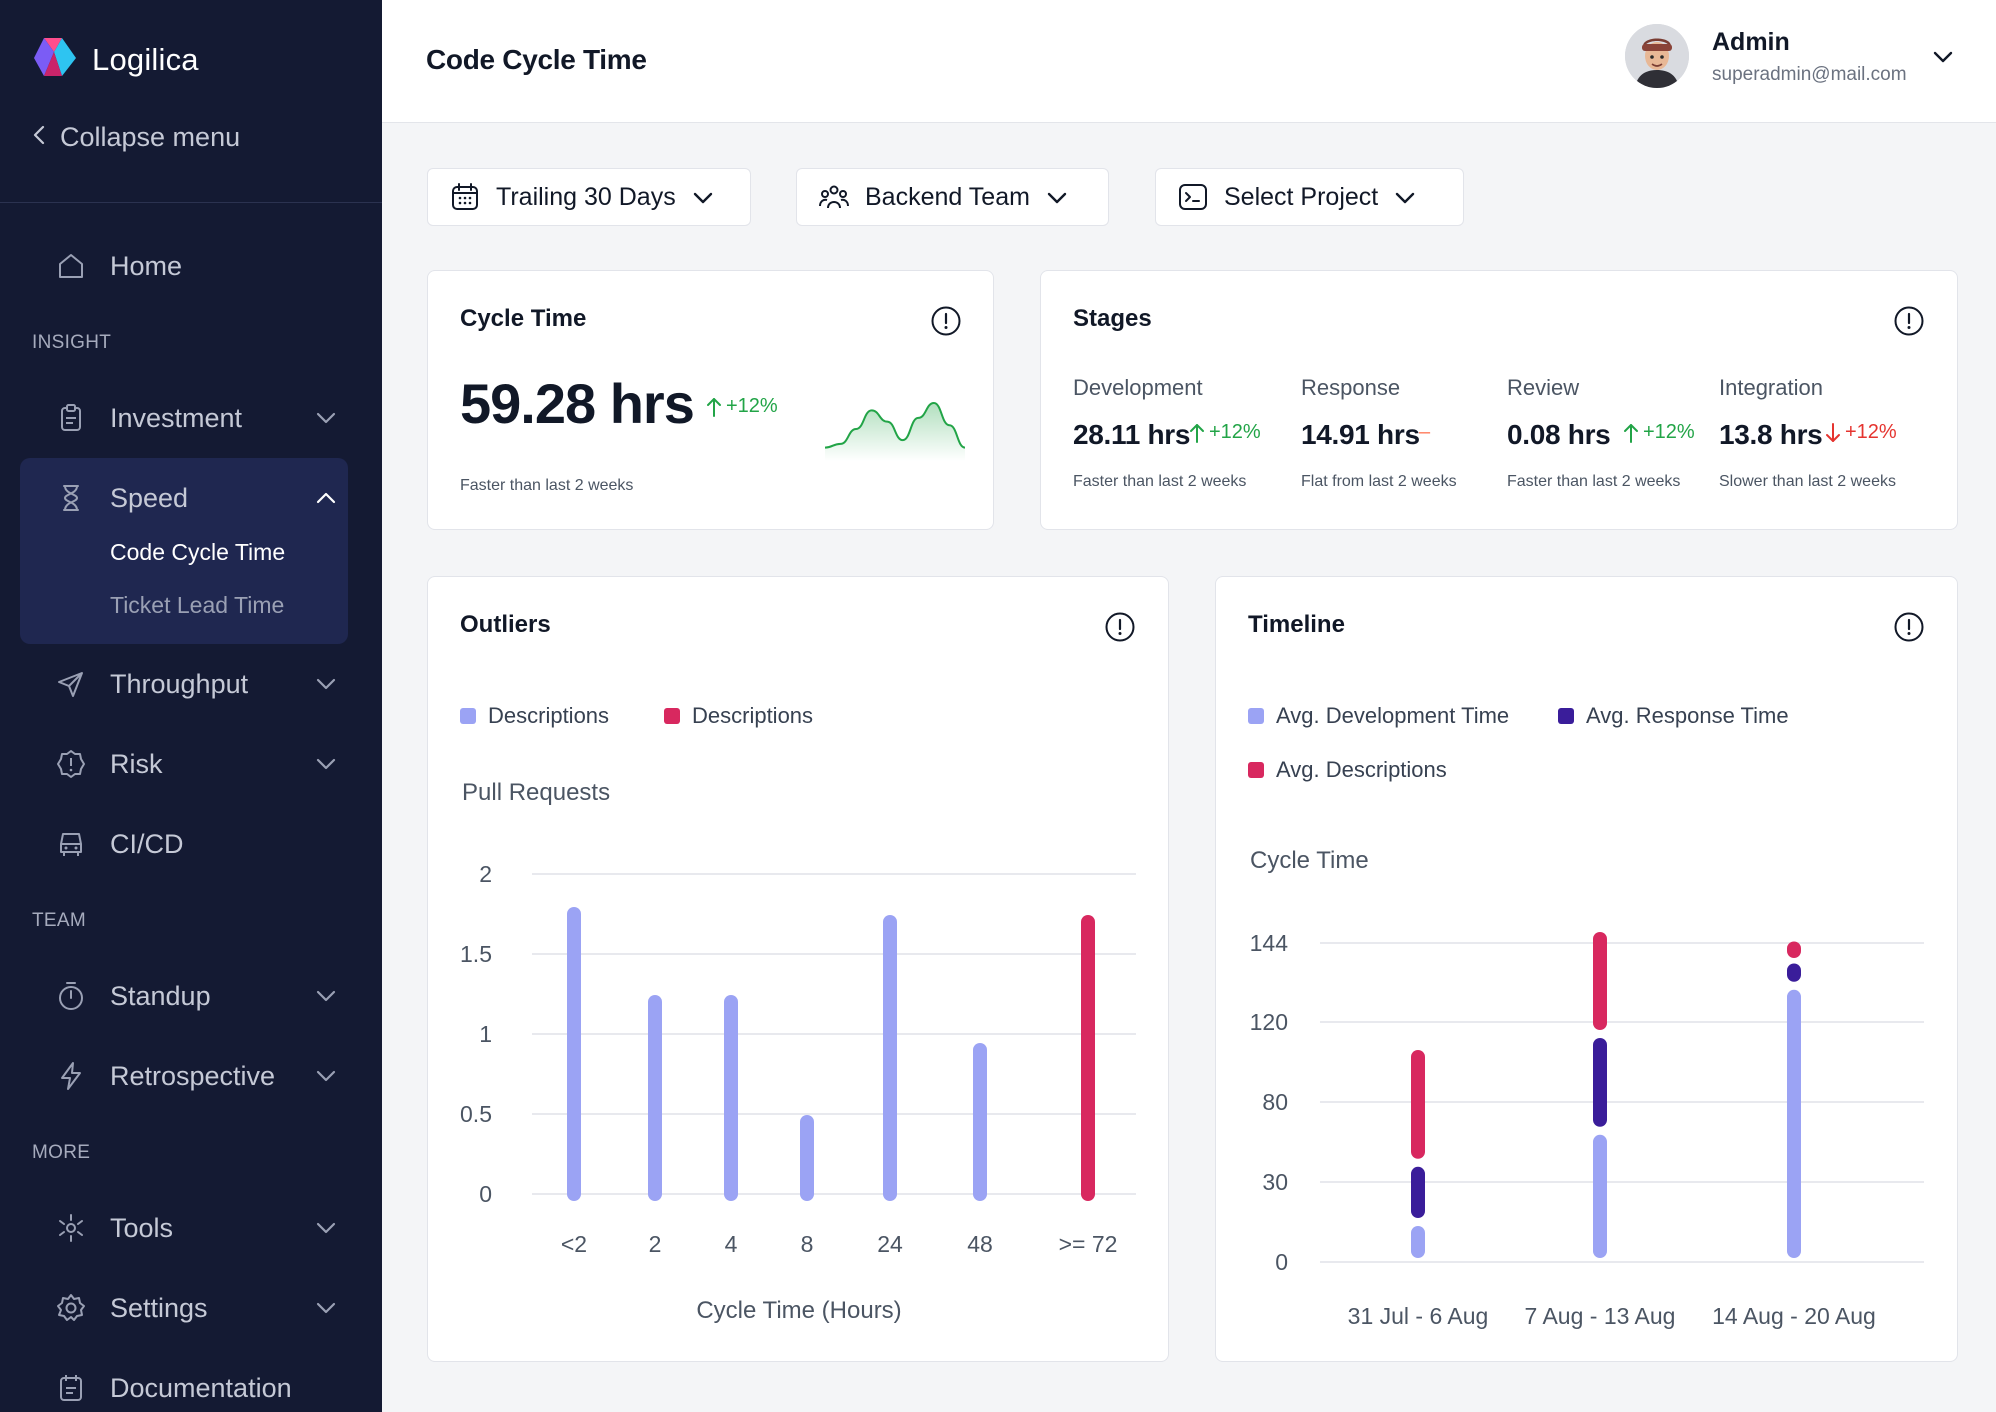  What do you see at coordinates (980, 1244) in the screenshot?
I see `x-tick-label: 48` at bounding box center [980, 1244].